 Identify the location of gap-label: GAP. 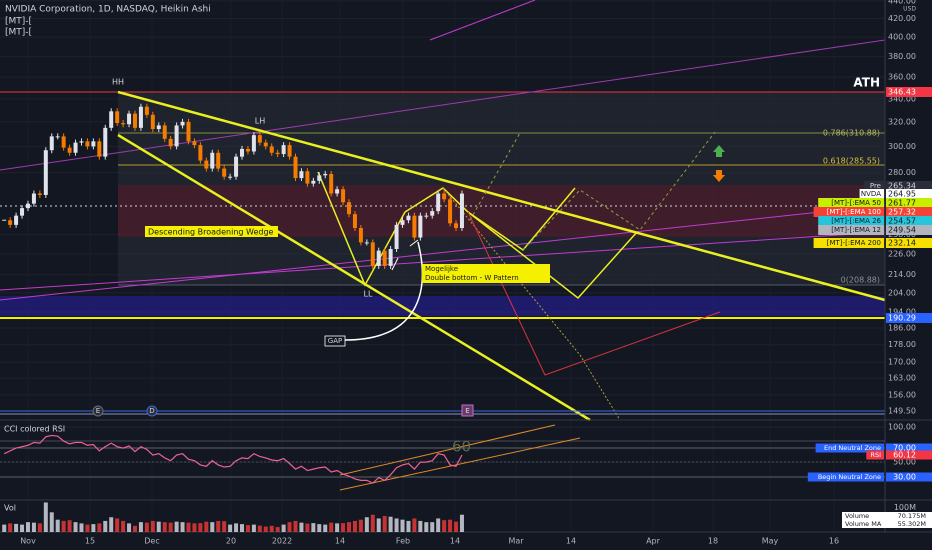
(335, 341).